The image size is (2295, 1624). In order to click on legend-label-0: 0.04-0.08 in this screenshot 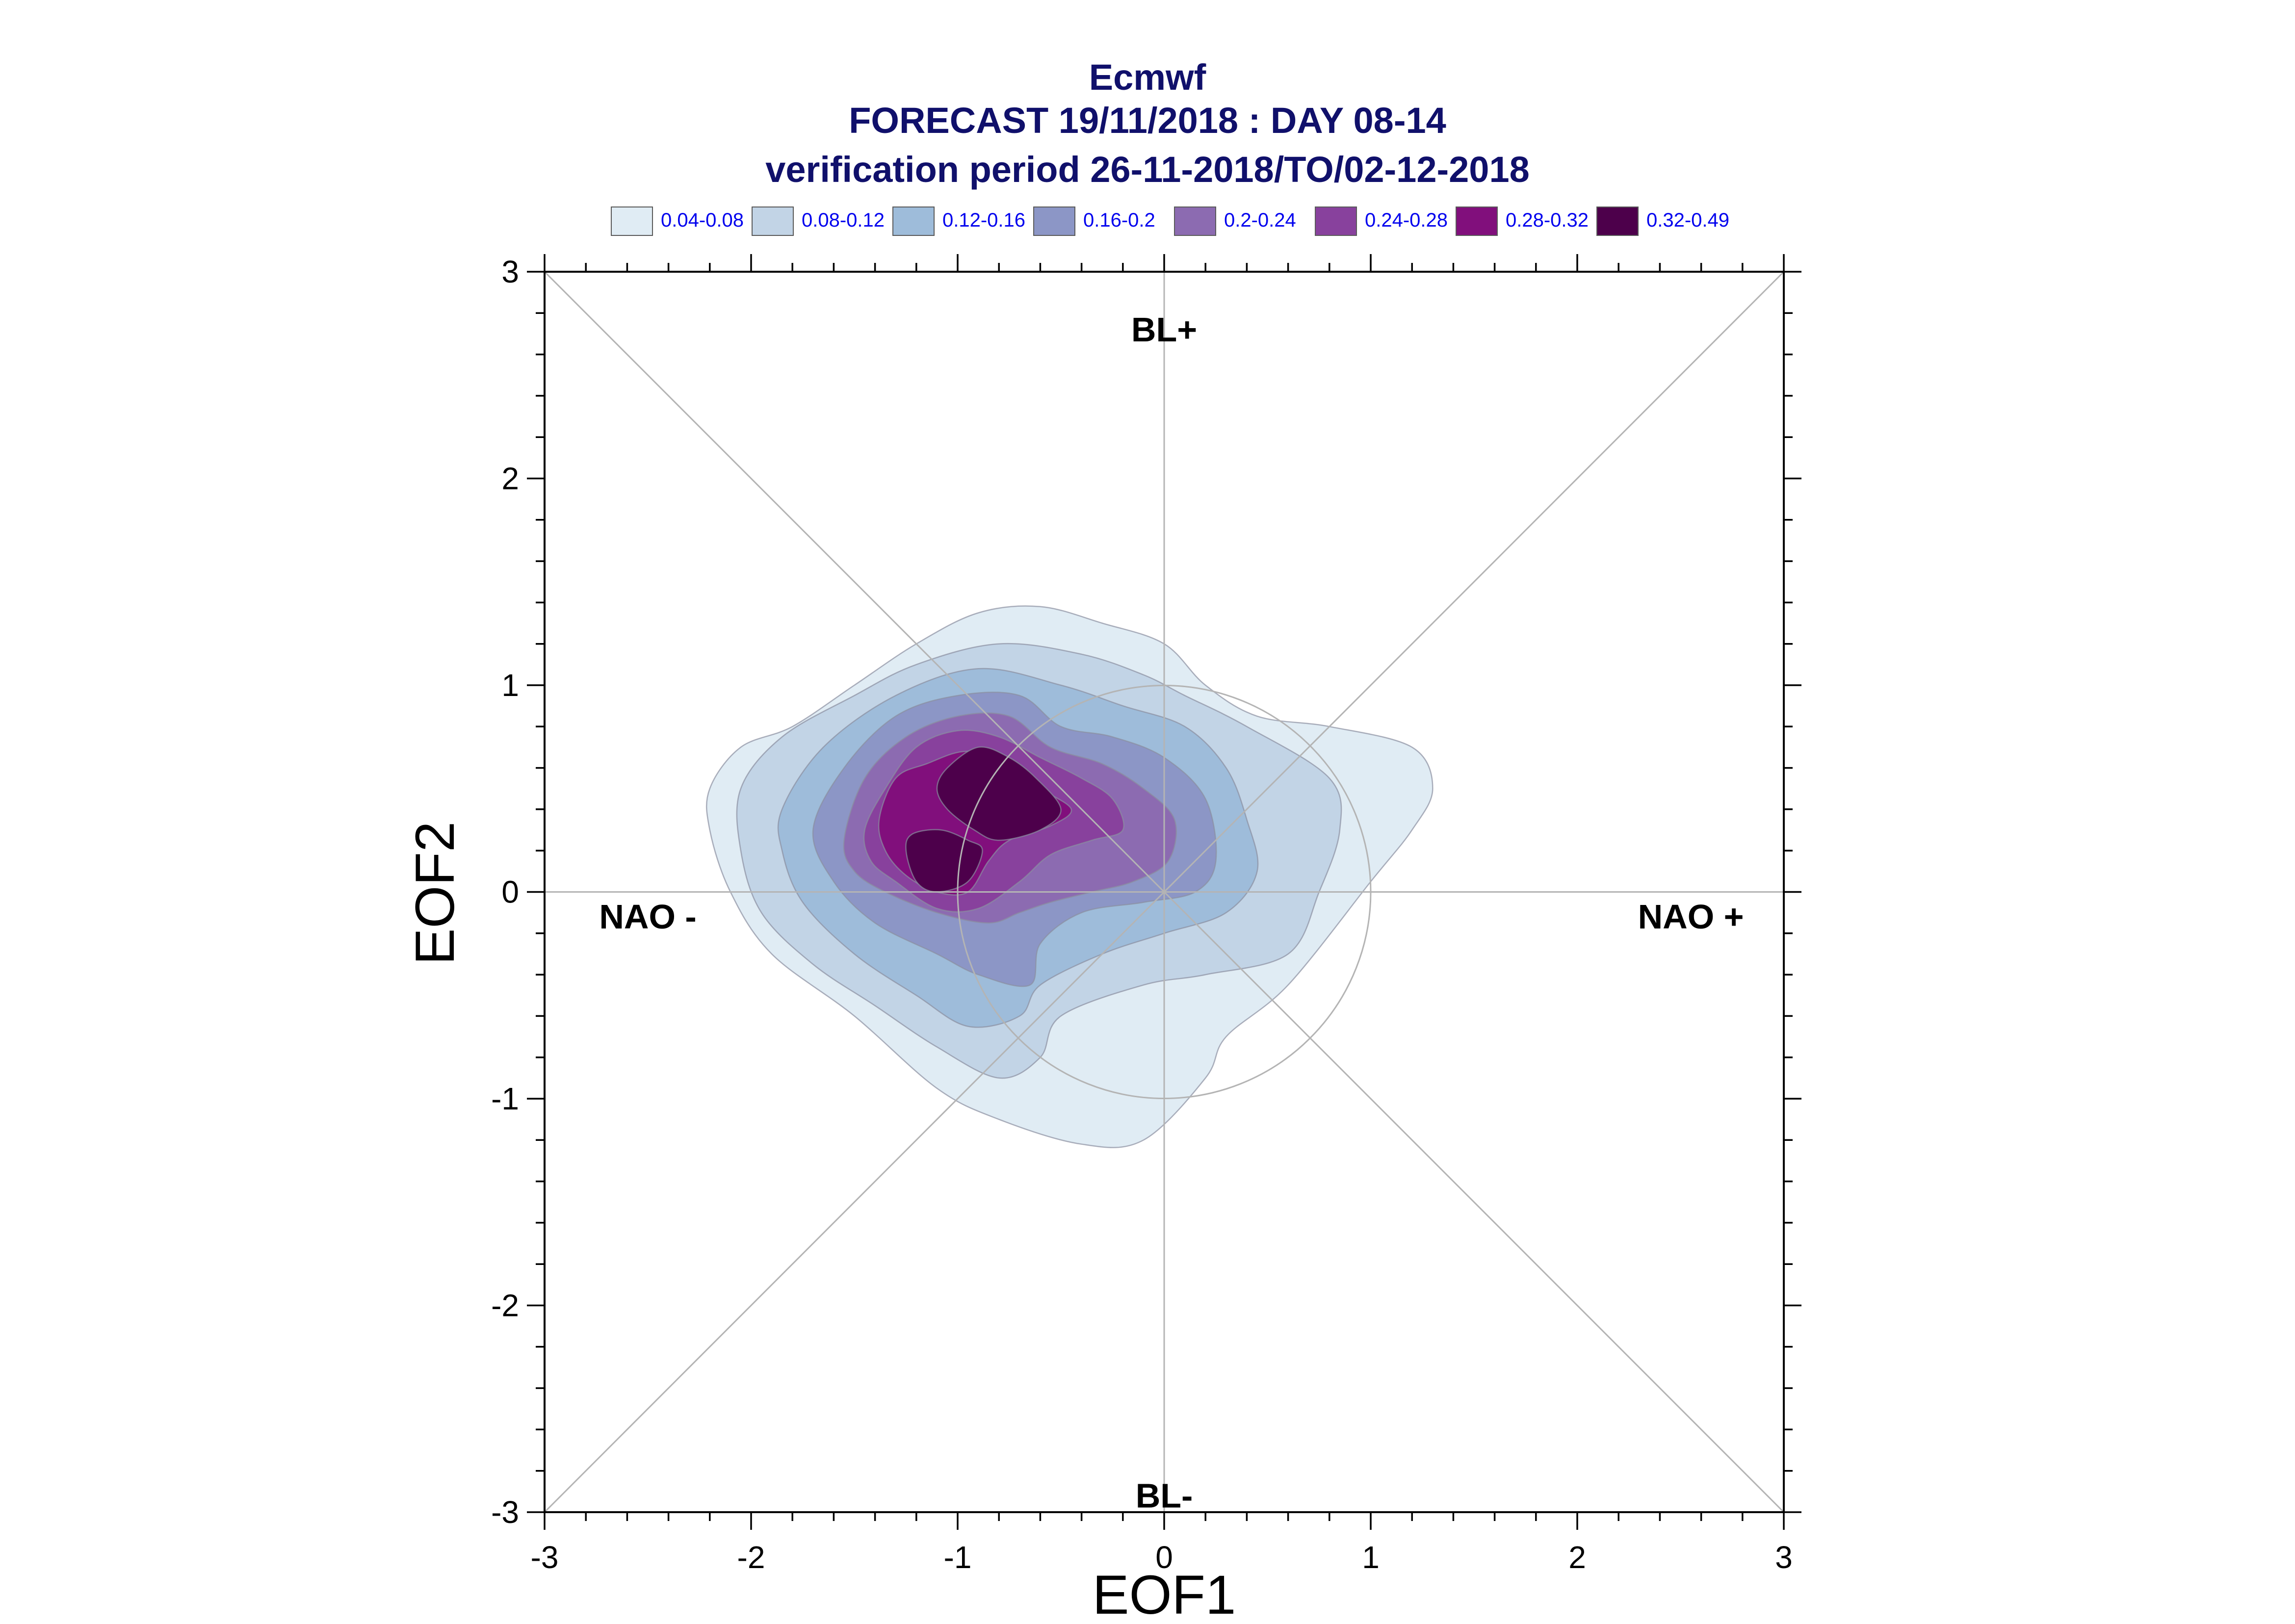, I will do `click(703, 220)`.